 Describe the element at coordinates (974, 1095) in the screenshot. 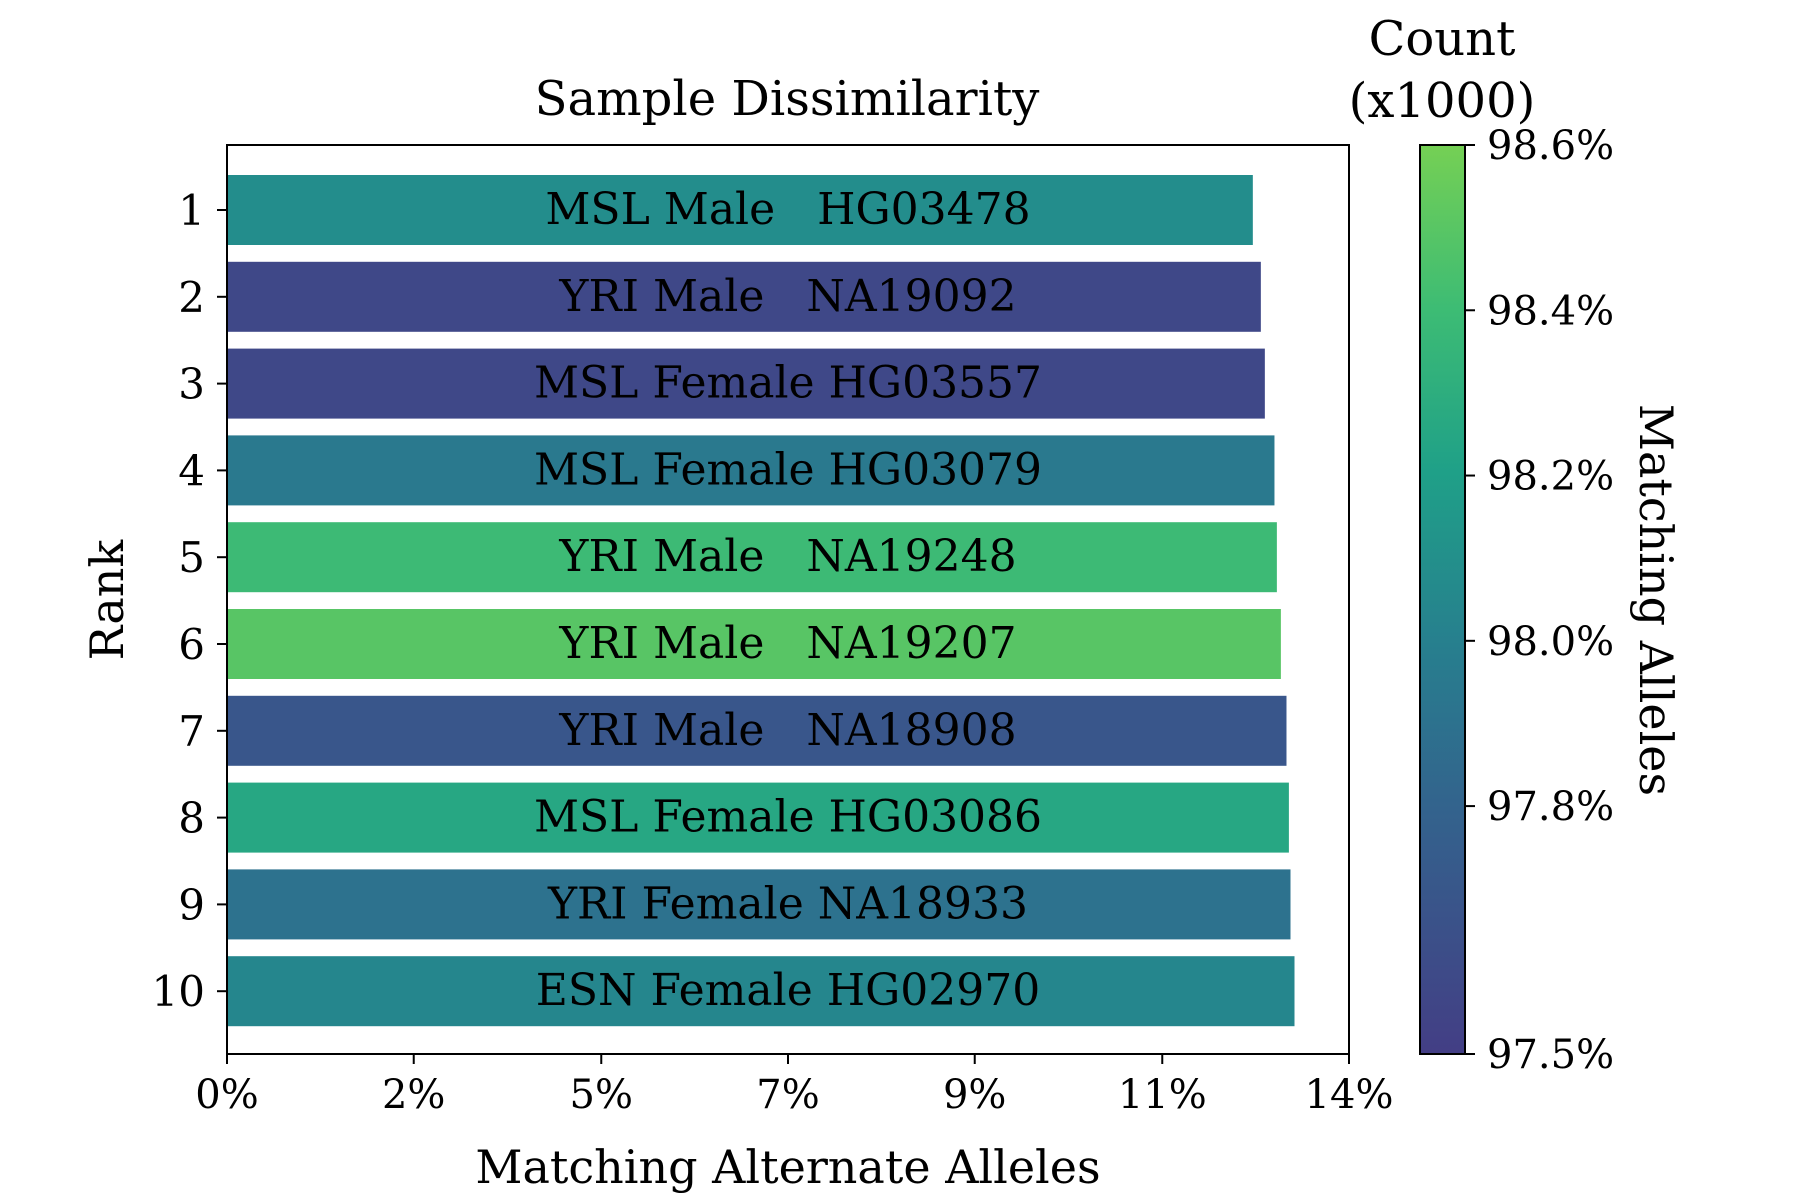

I see `x-tick-label: 9%` at that location.